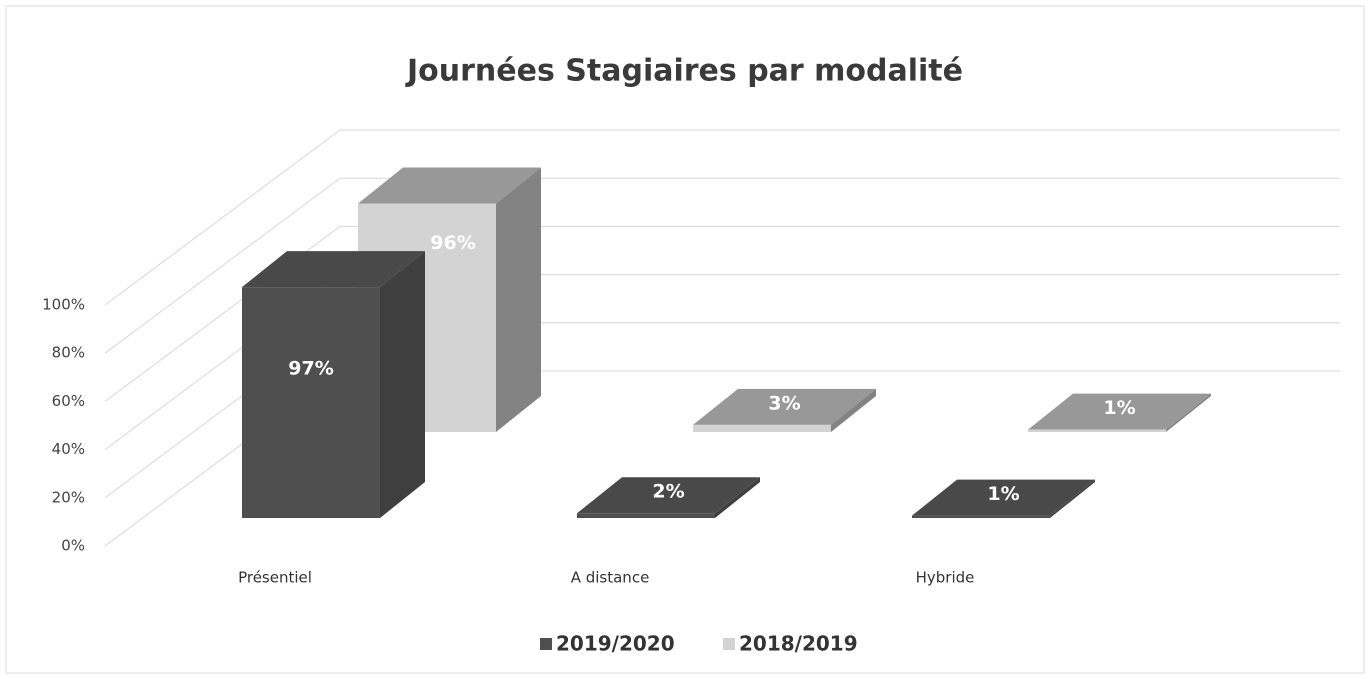 The width and height of the screenshot is (1370, 679). I want to click on y-tick-label: 20%, so click(68, 497).